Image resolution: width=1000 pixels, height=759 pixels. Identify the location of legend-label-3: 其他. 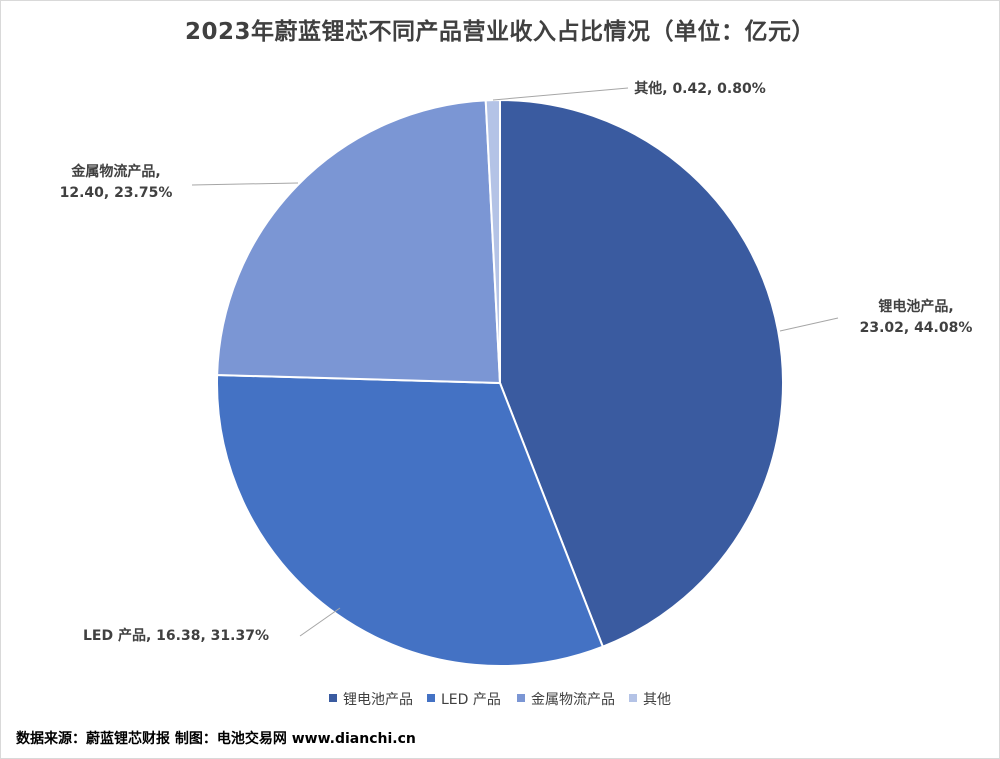
(657, 700).